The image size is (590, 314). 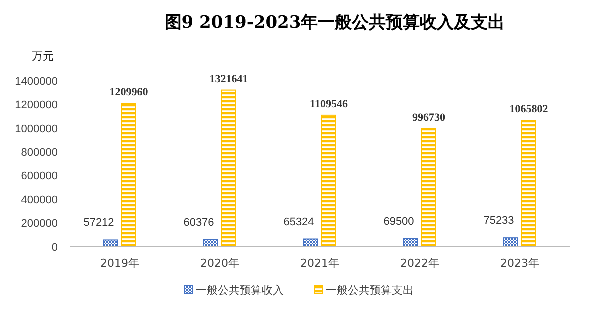 What do you see at coordinates (335, 23) in the screenshot?
I see `chart-title: 图9 2019-2023年一般公共预算收入及支出` at bounding box center [335, 23].